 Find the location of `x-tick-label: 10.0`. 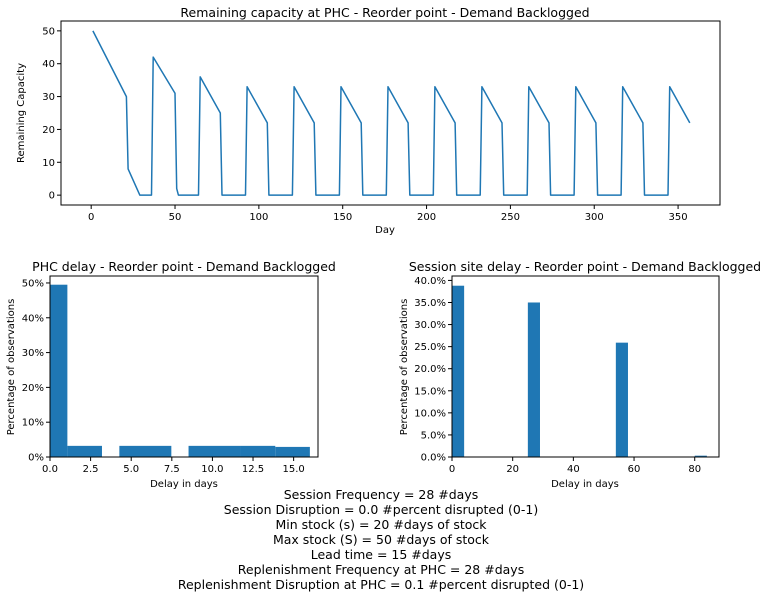

x-tick-label: 10.0 is located at coordinates (212, 469).